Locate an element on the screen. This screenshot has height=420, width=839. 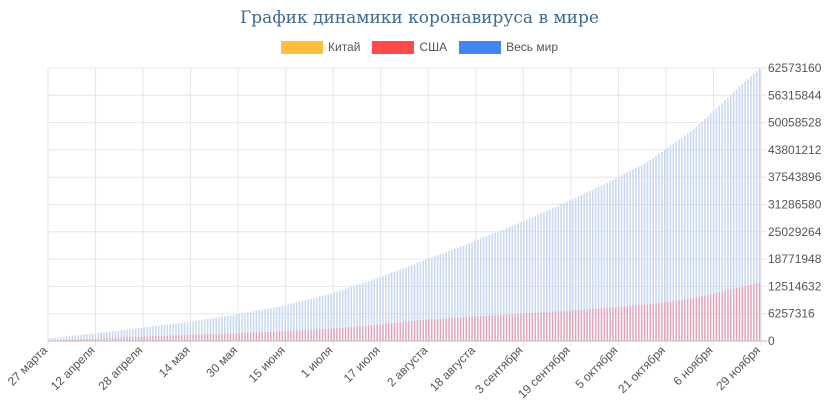
x-tick-label: 28 апреля is located at coordinates (120, 368).